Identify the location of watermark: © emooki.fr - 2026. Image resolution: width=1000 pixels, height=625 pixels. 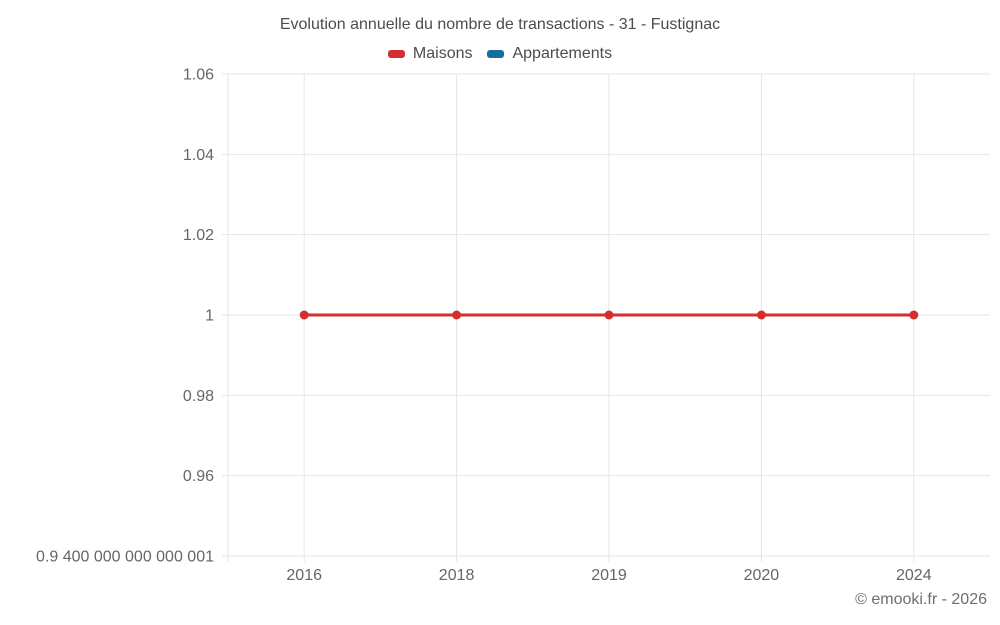
(921, 599).